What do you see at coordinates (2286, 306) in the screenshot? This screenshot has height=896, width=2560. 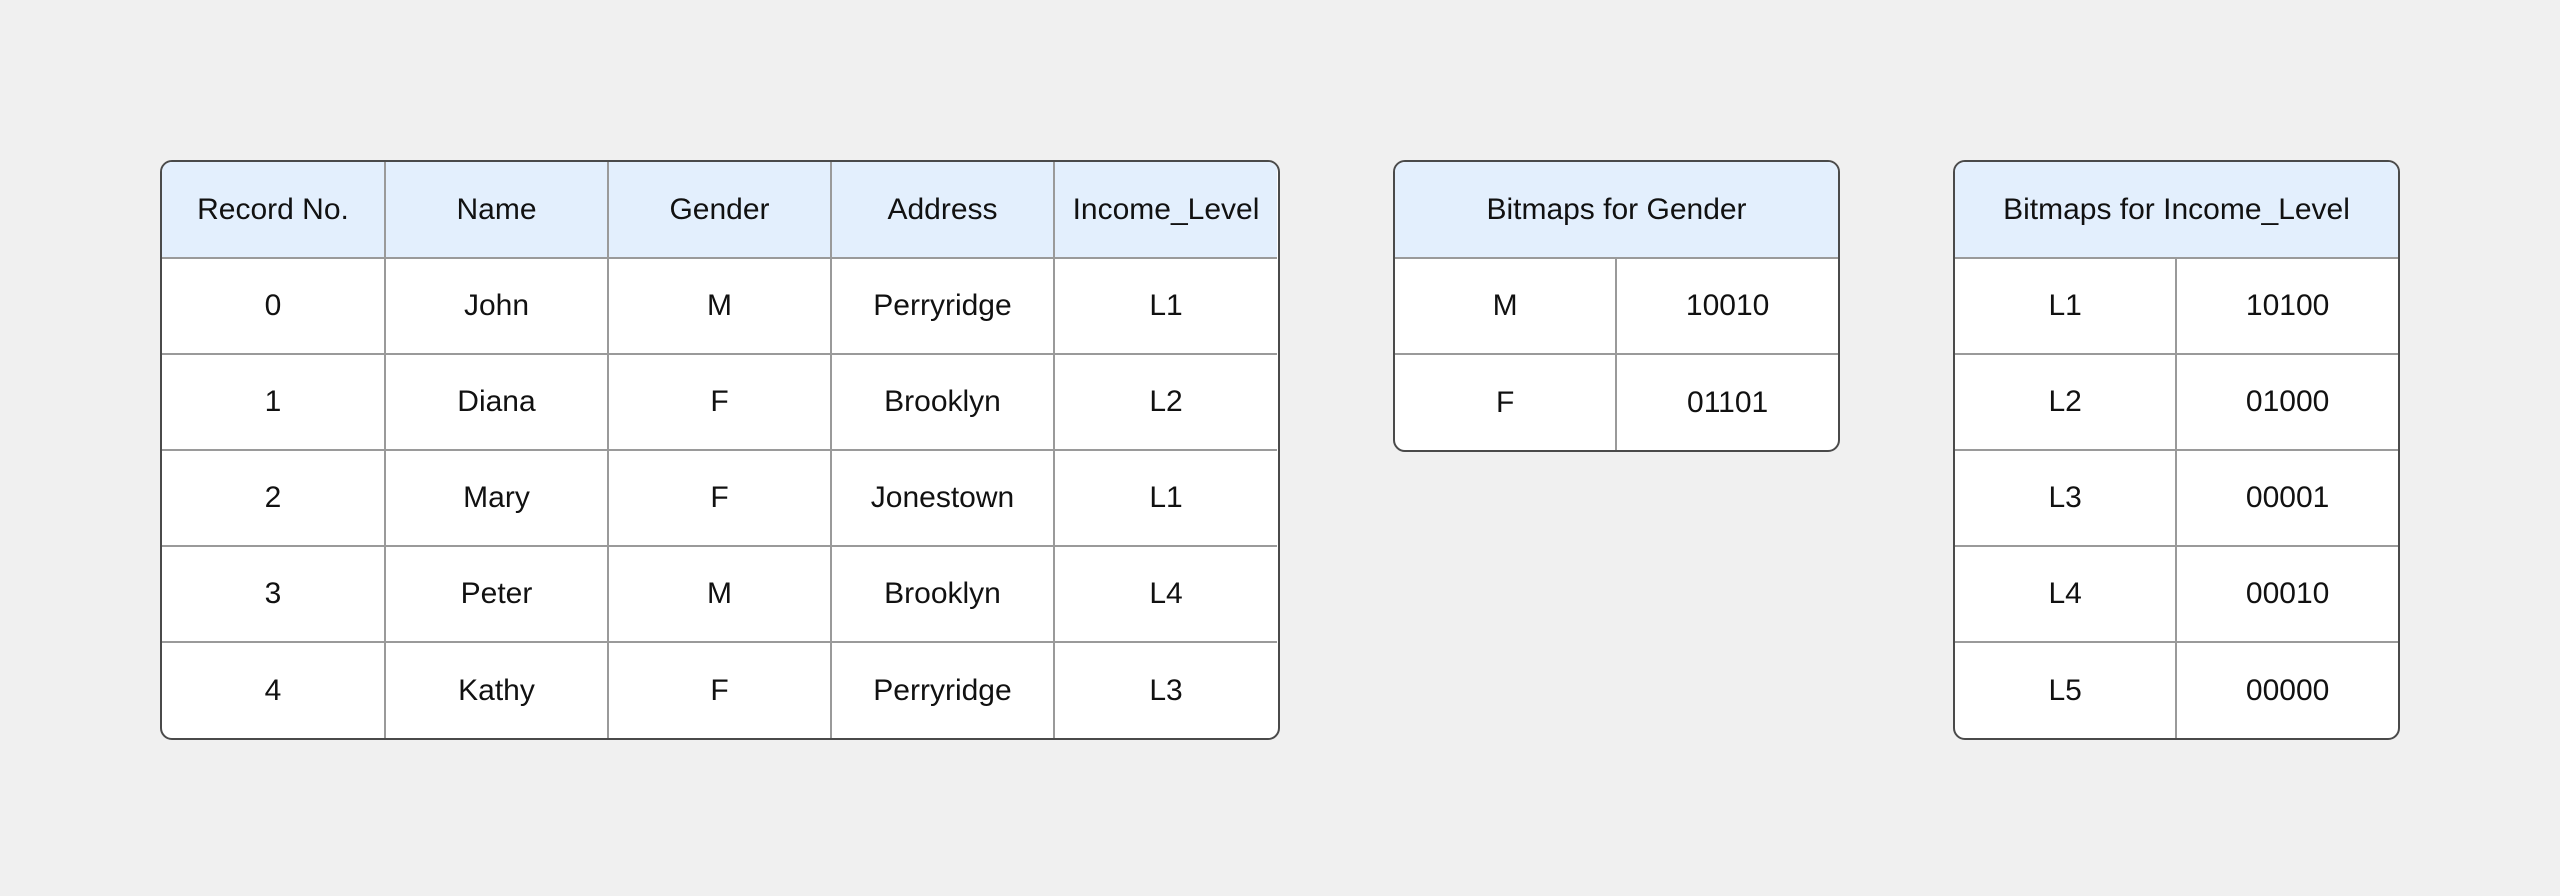 I see `table-cell: 10100` at bounding box center [2286, 306].